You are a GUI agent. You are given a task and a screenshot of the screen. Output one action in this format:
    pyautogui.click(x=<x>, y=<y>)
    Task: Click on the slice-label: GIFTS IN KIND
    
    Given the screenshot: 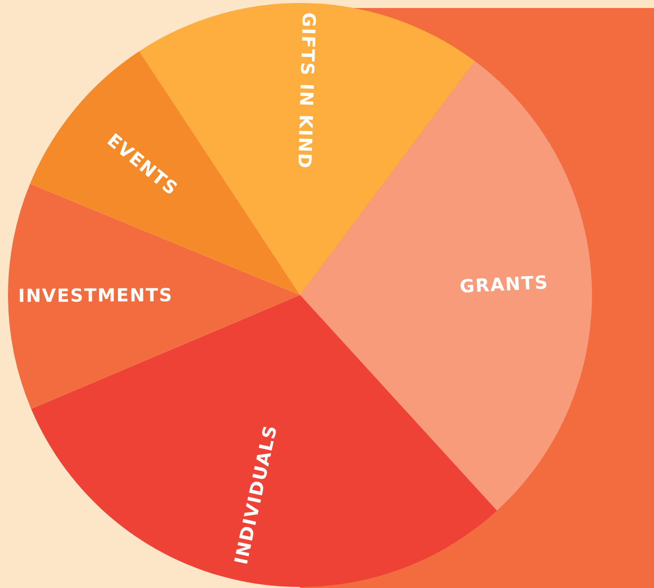 What is the action you would take?
    pyautogui.click(x=306, y=91)
    